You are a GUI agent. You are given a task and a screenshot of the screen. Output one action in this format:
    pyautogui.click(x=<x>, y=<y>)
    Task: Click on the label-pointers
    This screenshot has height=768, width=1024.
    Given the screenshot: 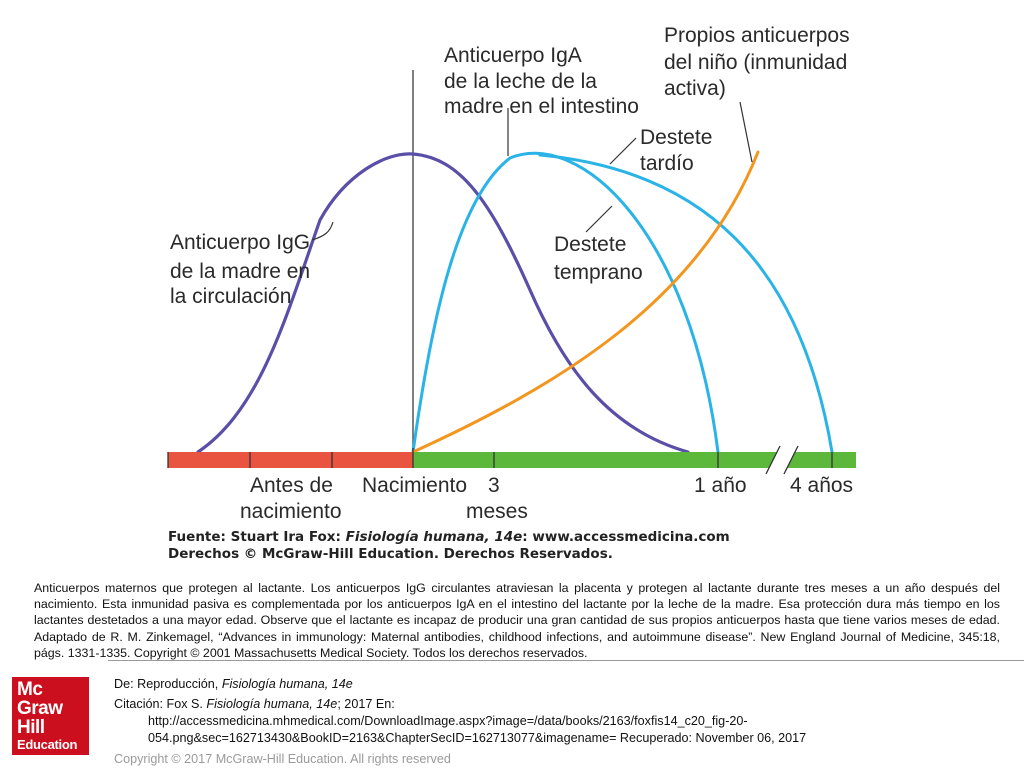 What is the action you would take?
    pyautogui.click(x=532, y=171)
    